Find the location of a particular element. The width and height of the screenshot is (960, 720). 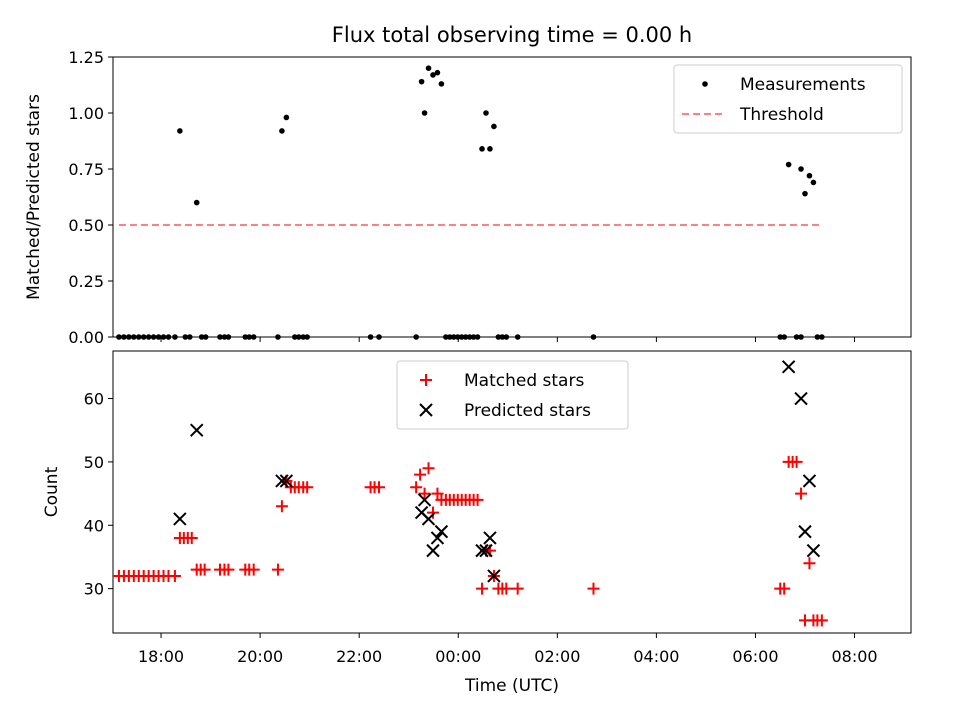

ratio-y-tick-label: 1.00 is located at coordinates (86, 113).